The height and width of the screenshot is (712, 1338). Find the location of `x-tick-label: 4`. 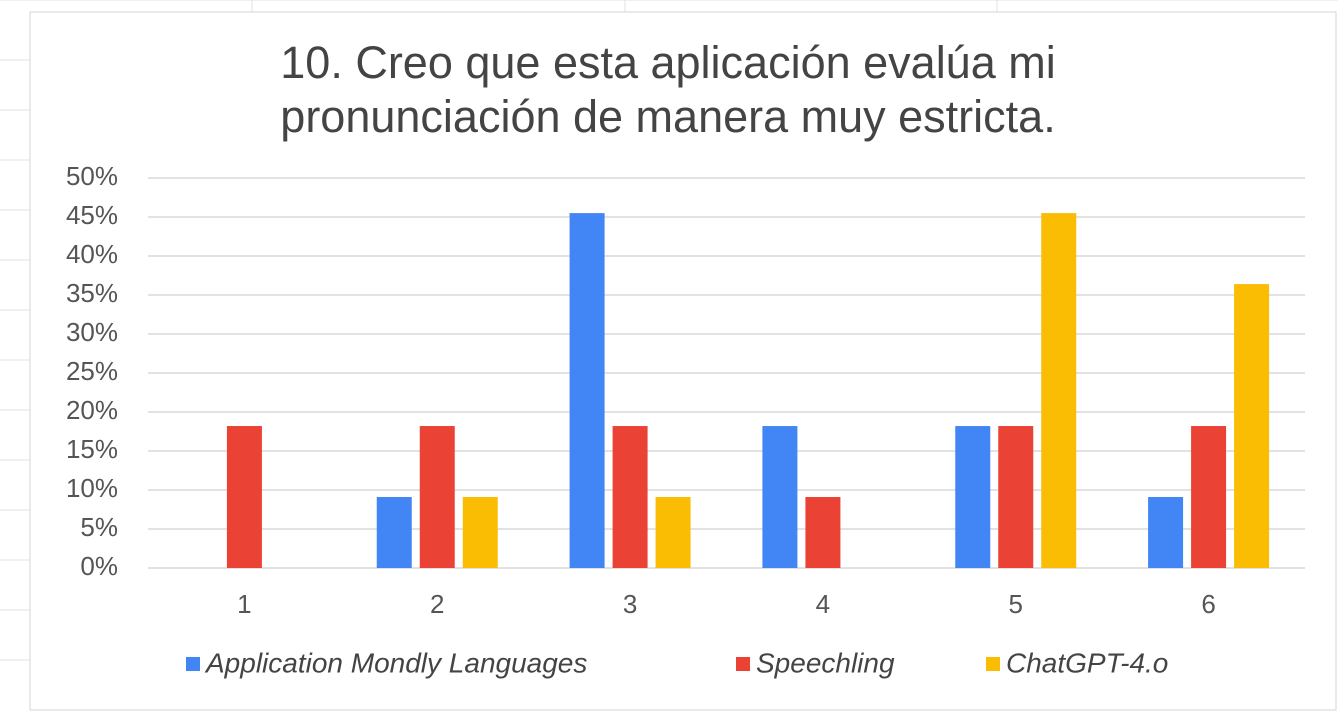

x-tick-label: 4 is located at coordinates (823, 604).